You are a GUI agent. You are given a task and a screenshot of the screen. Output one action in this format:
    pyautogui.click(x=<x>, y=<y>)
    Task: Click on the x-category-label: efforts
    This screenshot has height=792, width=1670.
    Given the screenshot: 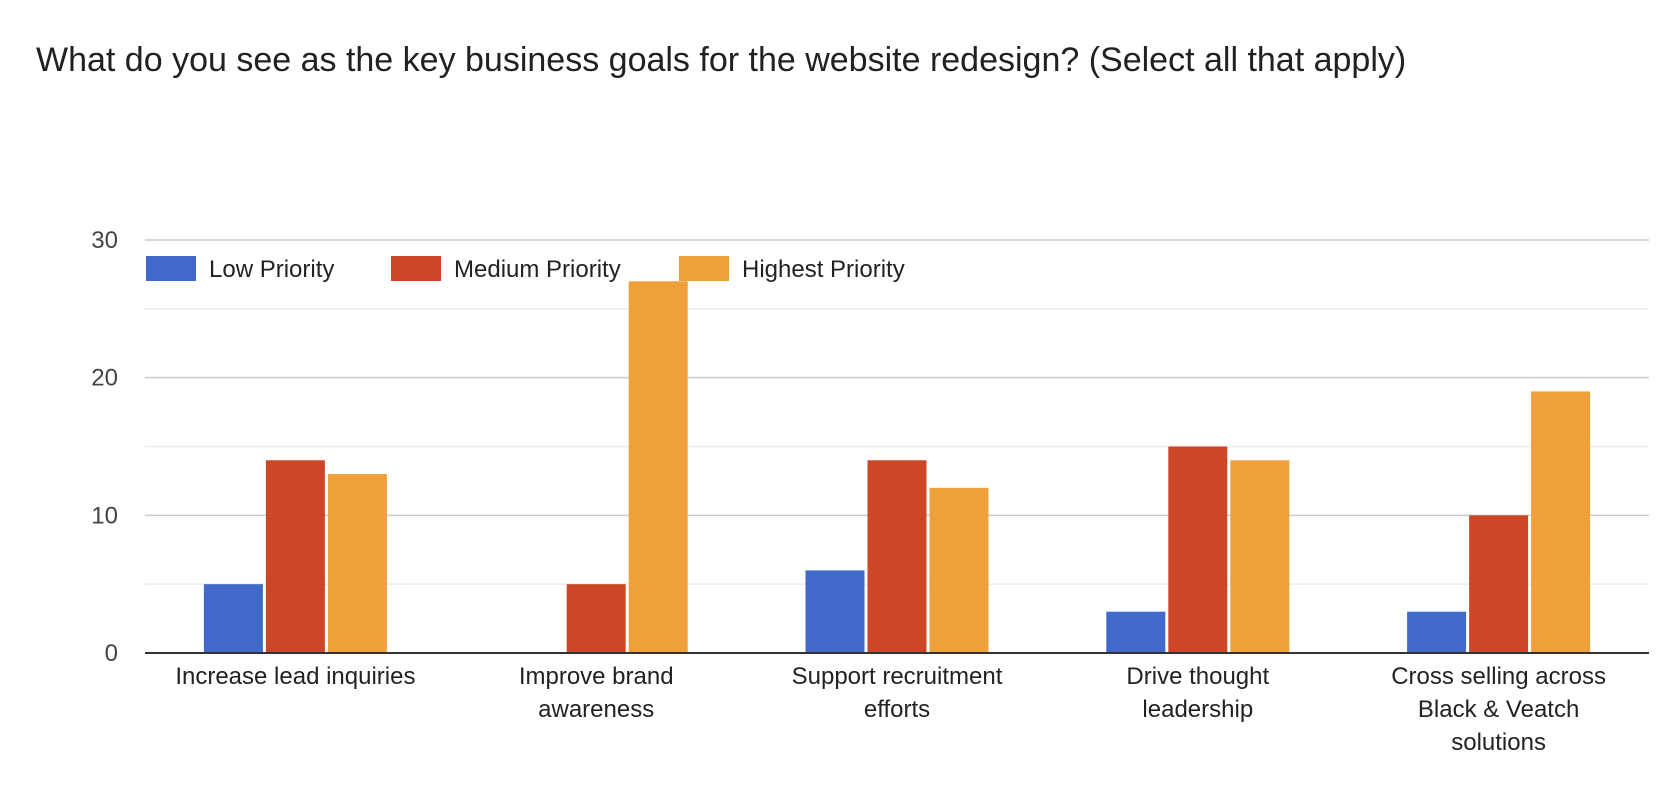 What is the action you would take?
    pyautogui.click(x=897, y=709)
    